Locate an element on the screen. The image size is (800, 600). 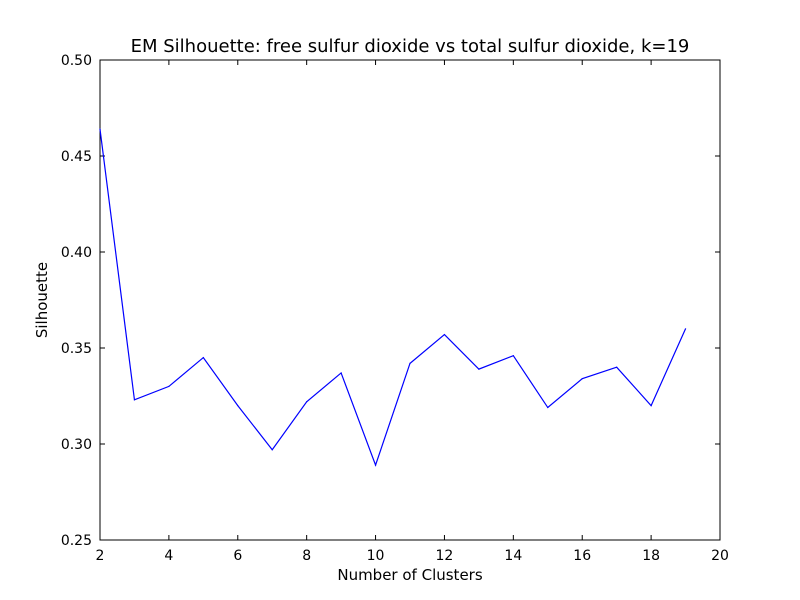
x-tick-label: 8 is located at coordinates (306, 556).